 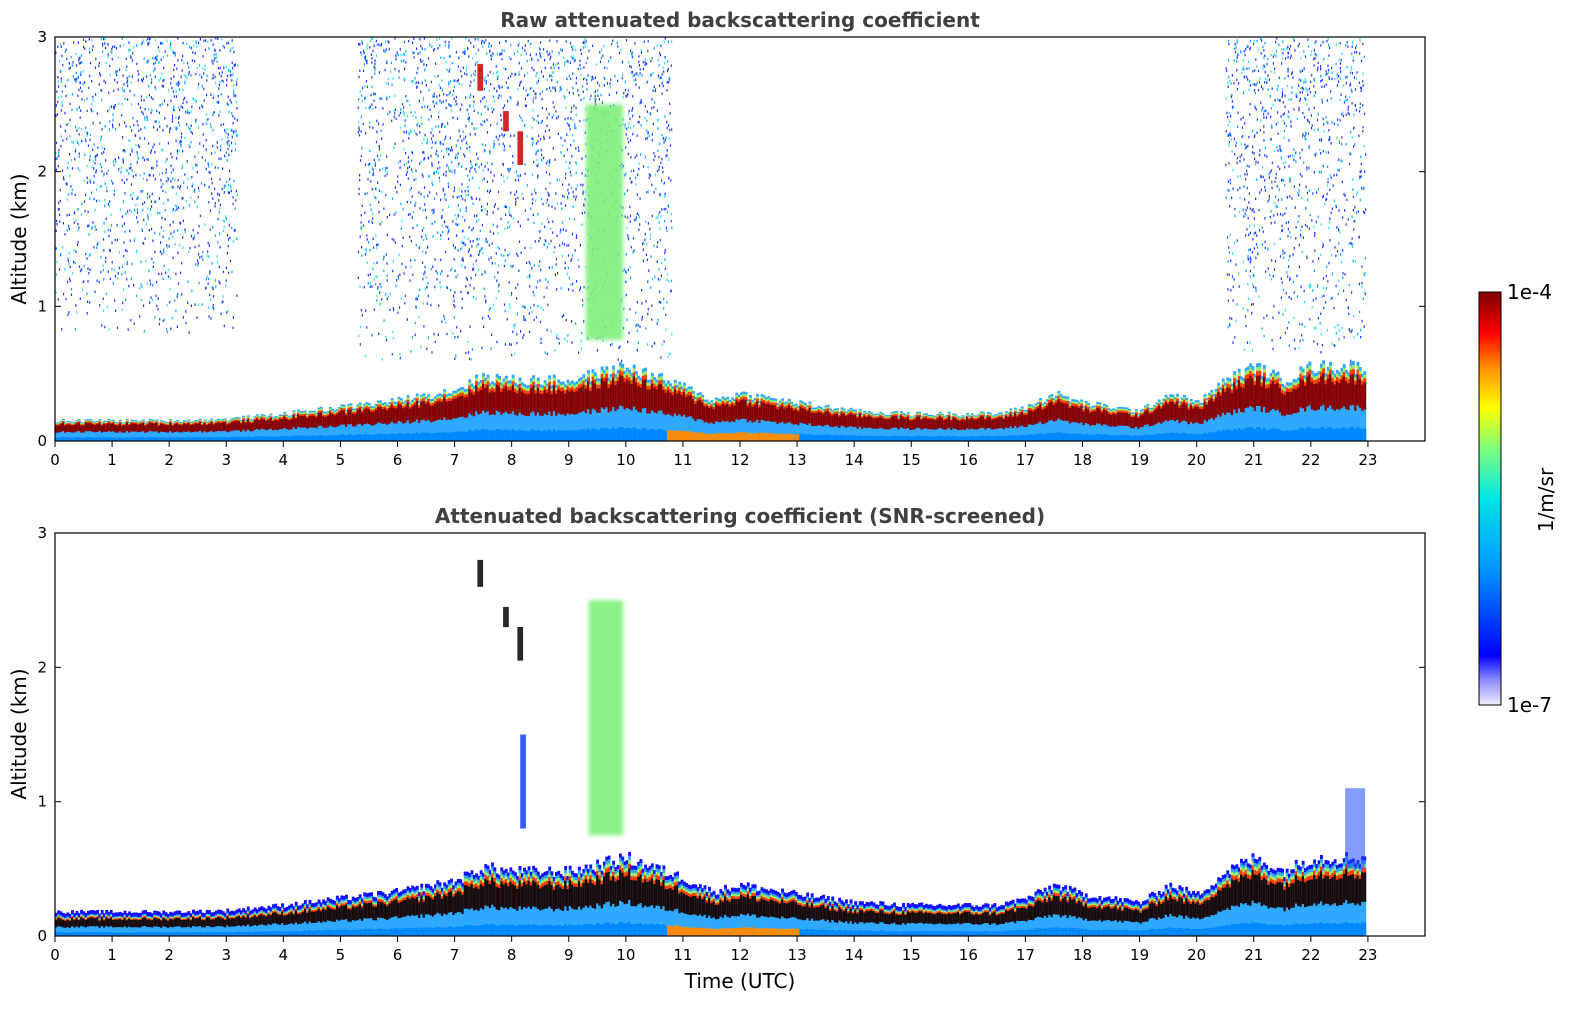 I want to click on colorbar: 1e-4 1e-7 1/m/sr, so click(x=1518, y=498).